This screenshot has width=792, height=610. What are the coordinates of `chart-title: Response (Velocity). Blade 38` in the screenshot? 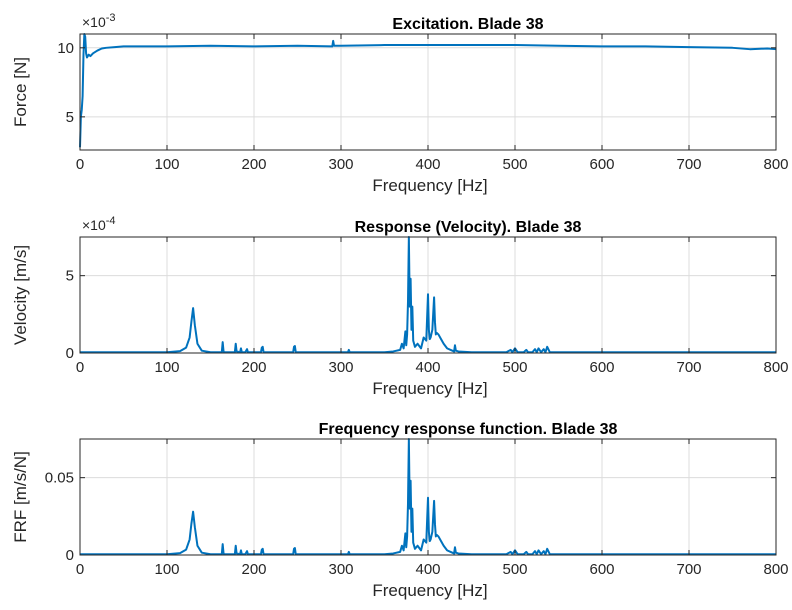 It's located at (468, 227).